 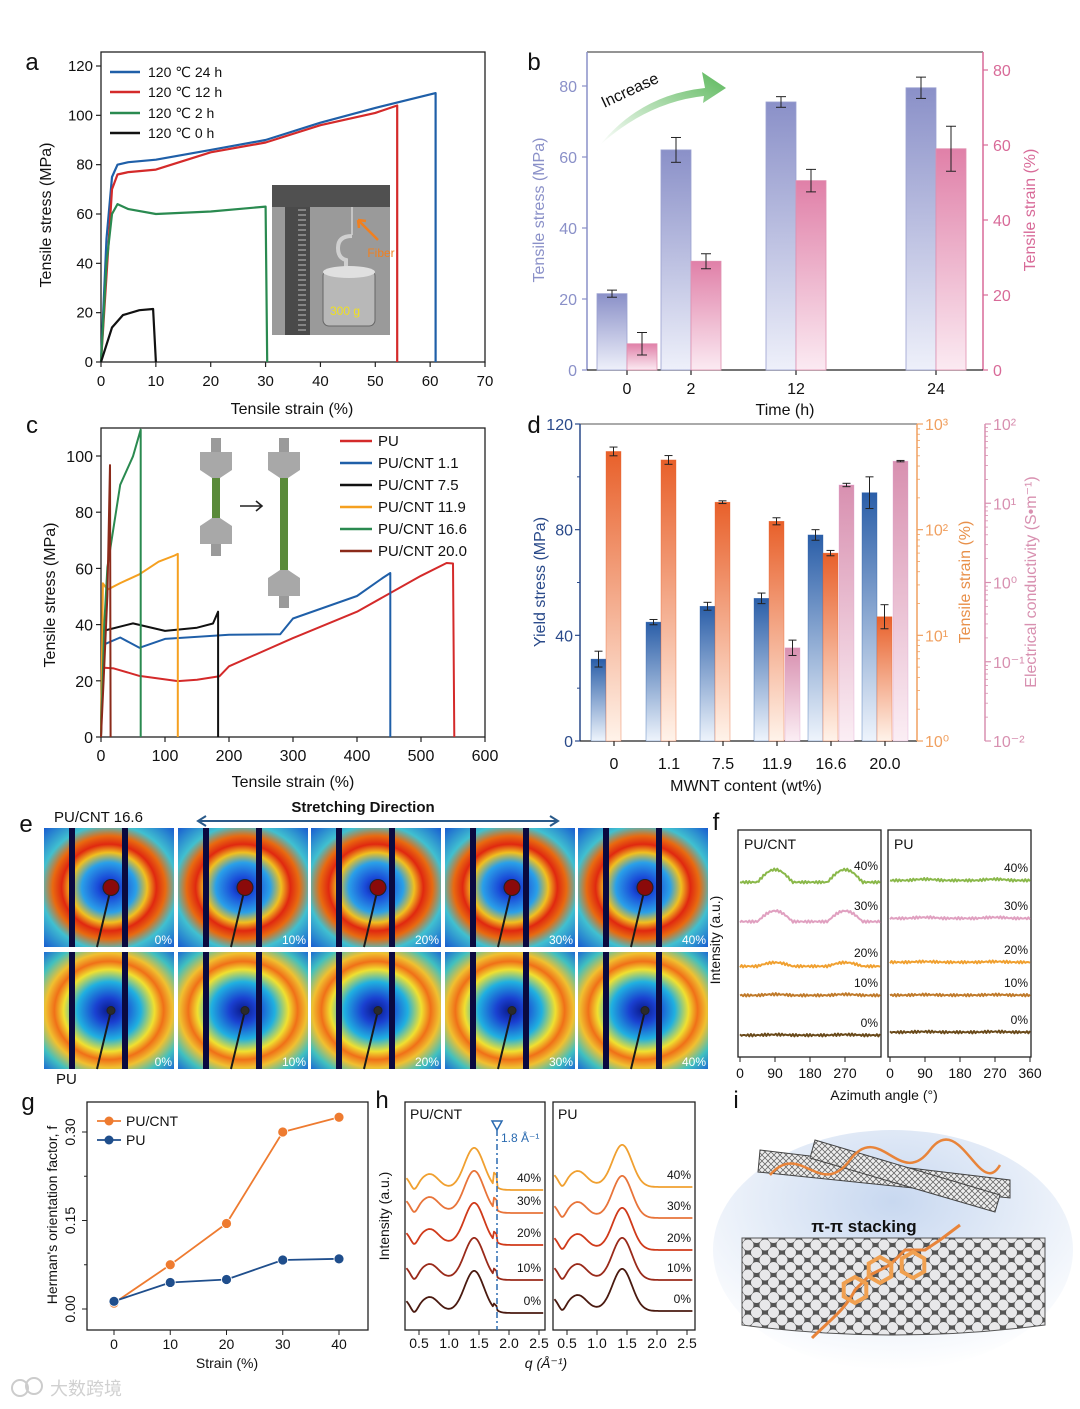 What do you see at coordinates (185, 92) in the screenshot?
I see `legend-label: 120 ℃ 12 h` at bounding box center [185, 92].